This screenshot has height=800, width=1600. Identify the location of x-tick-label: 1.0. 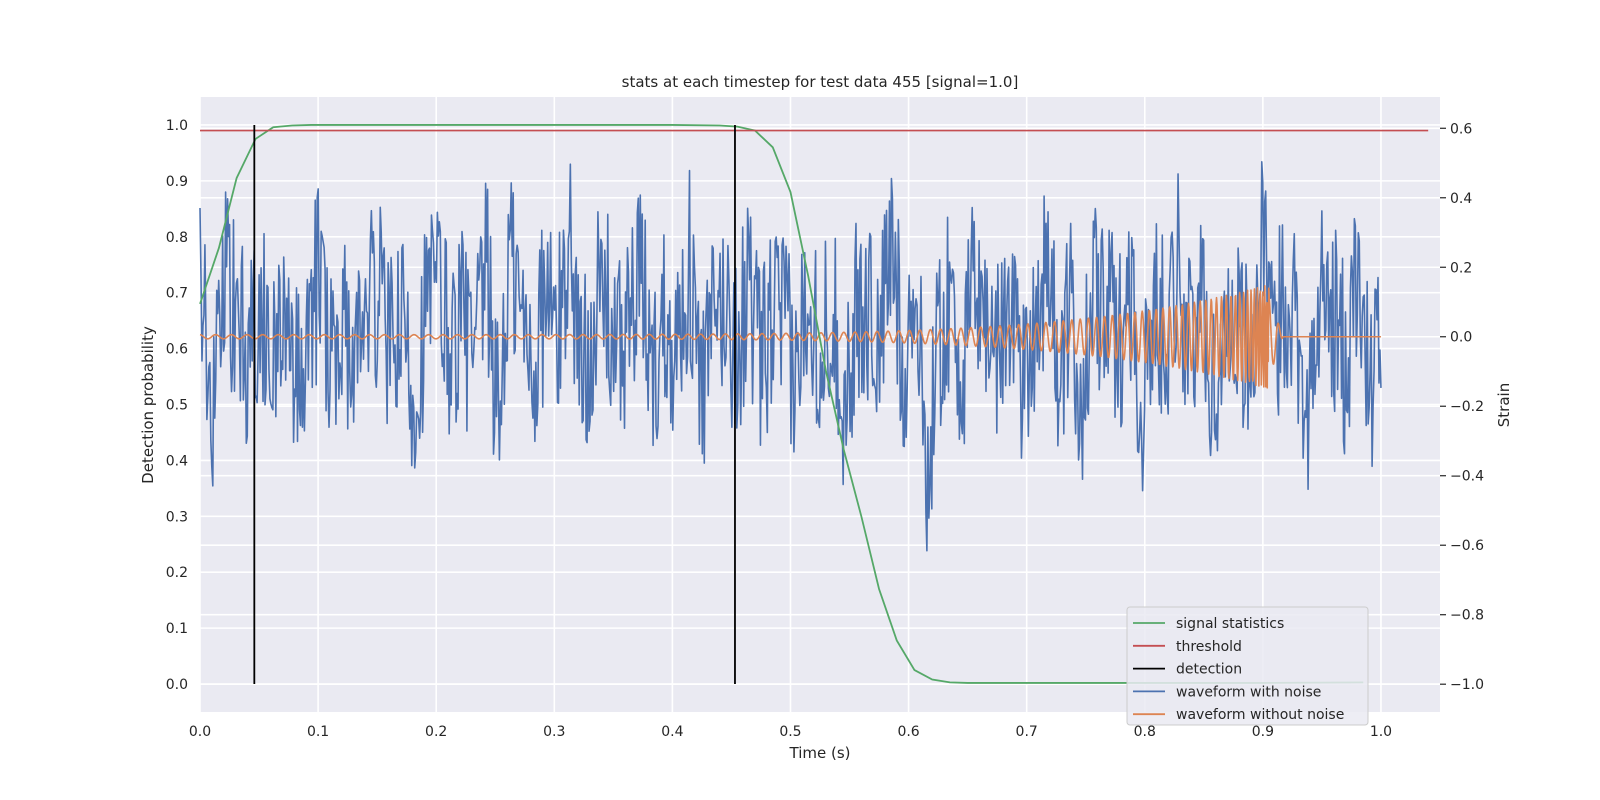
(1381, 732).